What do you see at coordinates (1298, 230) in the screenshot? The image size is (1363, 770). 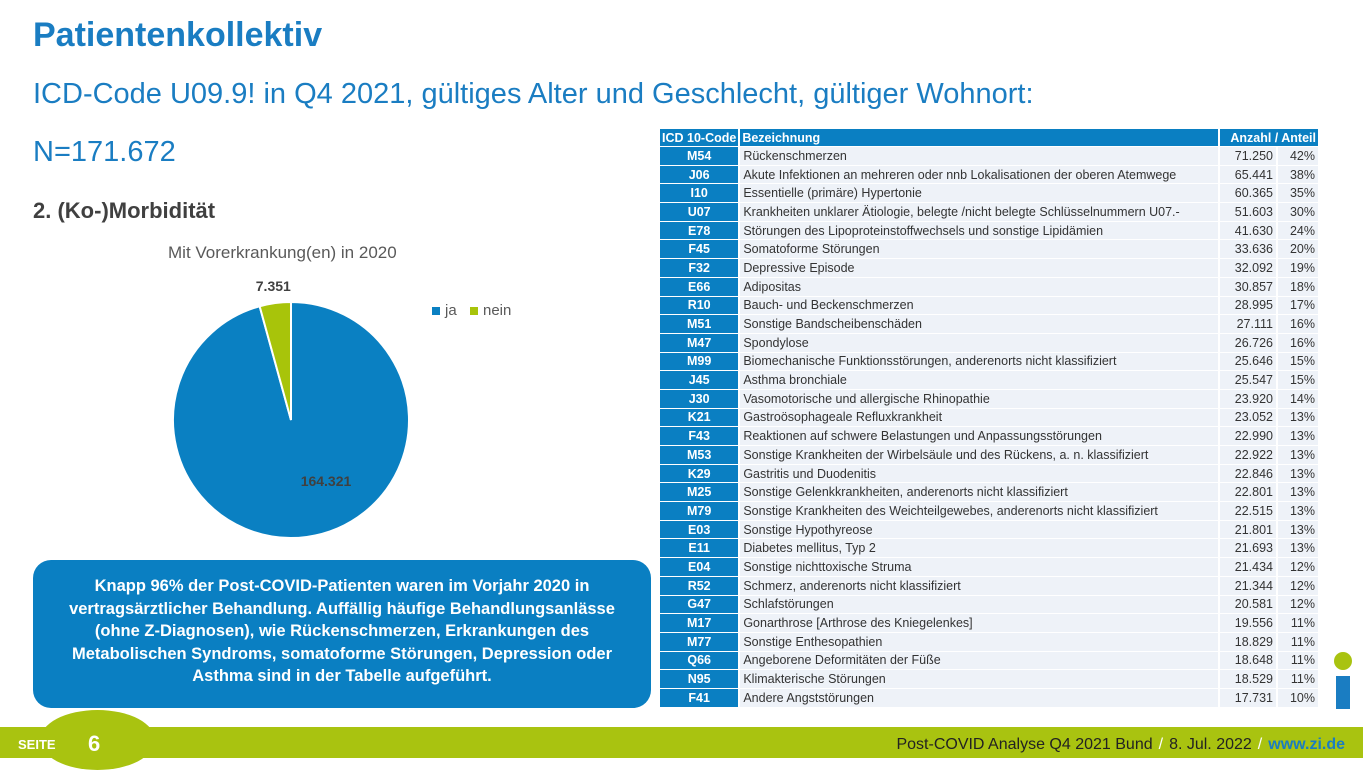 I see `share: 24%` at bounding box center [1298, 230].